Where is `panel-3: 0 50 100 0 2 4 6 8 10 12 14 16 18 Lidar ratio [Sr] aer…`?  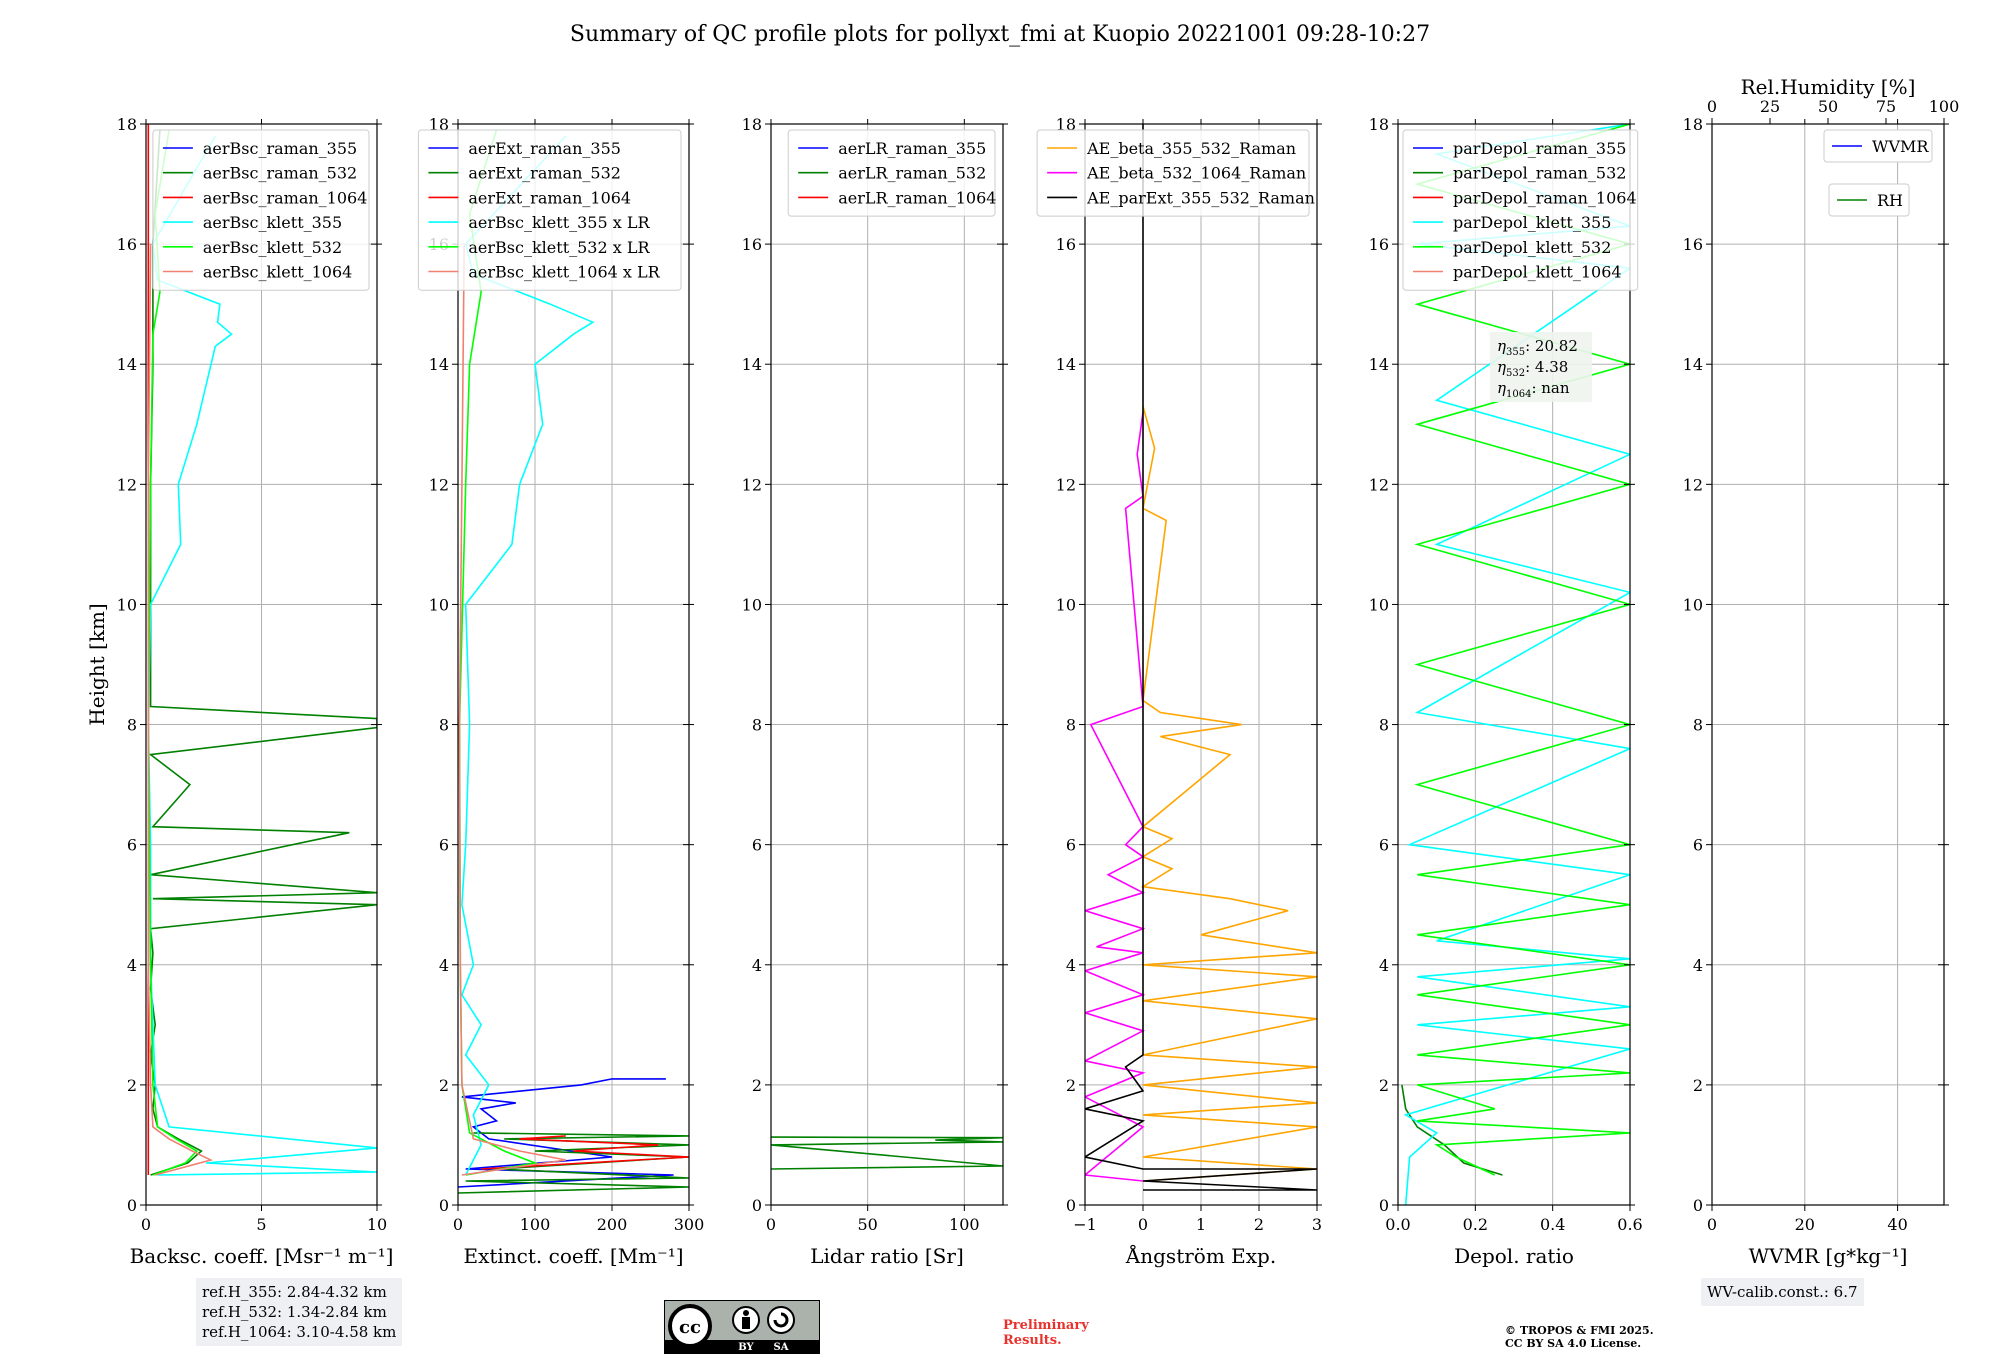
panel-3: 0 50 100 0 2 4 6 8 10 12 14 16 18 Lidar ratio [Sr] aer… is located at coordinates (875, 691).